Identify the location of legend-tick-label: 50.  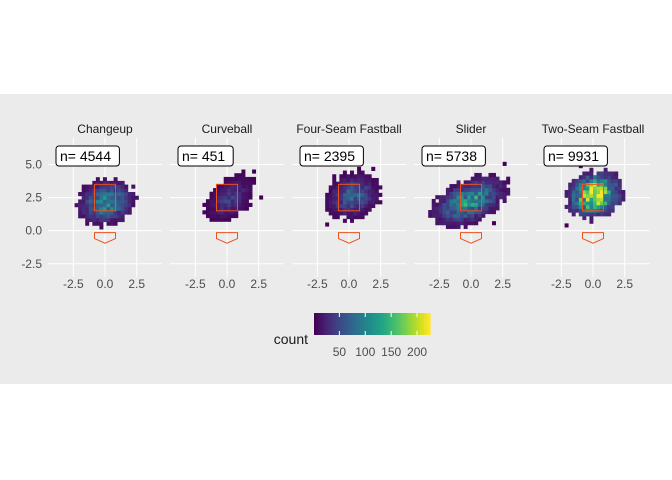
(340, 352).